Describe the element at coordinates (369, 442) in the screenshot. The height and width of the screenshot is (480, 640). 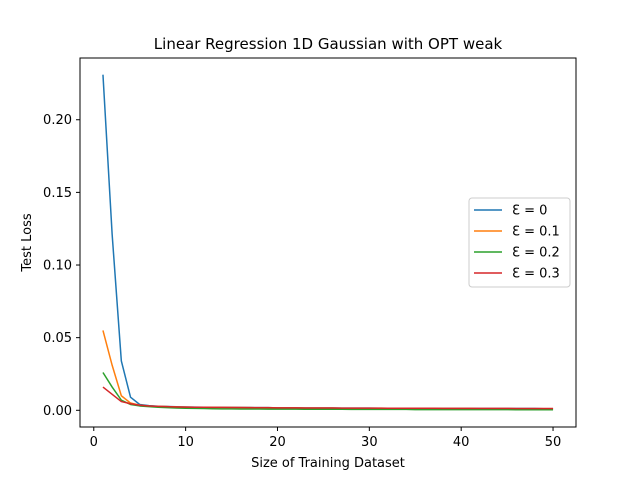
I see `x-tick-label: 30` at that location.